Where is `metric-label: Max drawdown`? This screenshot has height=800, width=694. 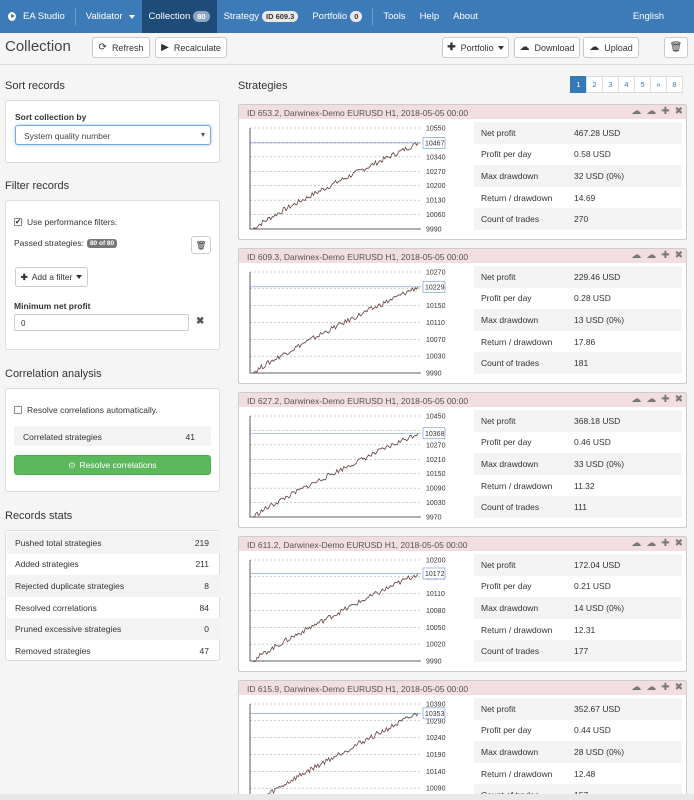 metric-label: Max drawdown is located at coordinates (510, 751).